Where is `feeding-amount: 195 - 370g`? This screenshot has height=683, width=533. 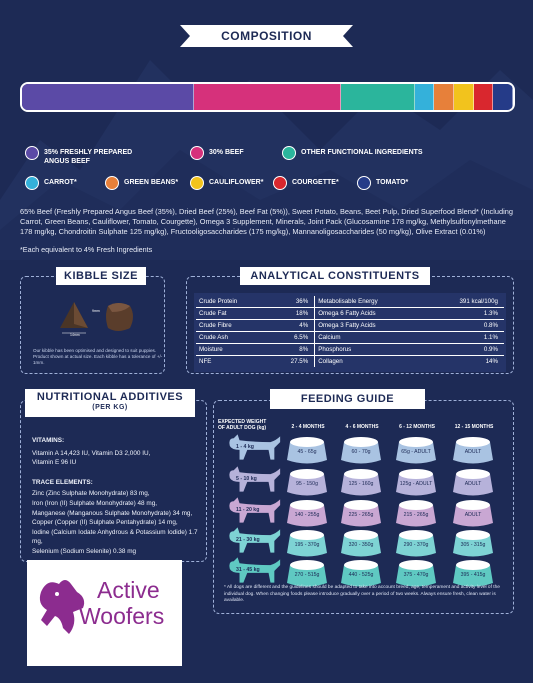
feeding-amount: 195 - 370g is located at coordinates (307, 545).